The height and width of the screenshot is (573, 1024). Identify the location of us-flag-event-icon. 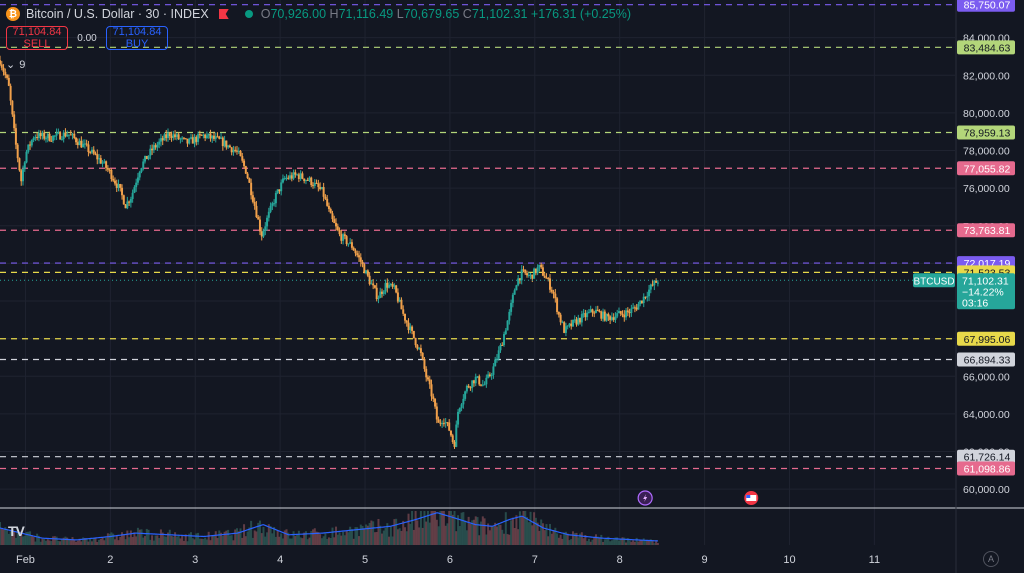
(751, 498).